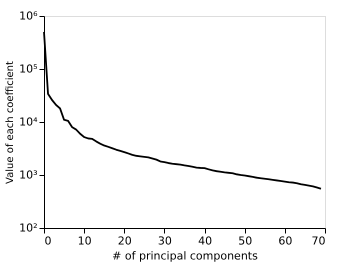 Image resolution: width=338 pixels, height=265 pixels. Describe the element at coordinates (319, 241) in the screenshot. I see `x-tick-label: 70` at that location.